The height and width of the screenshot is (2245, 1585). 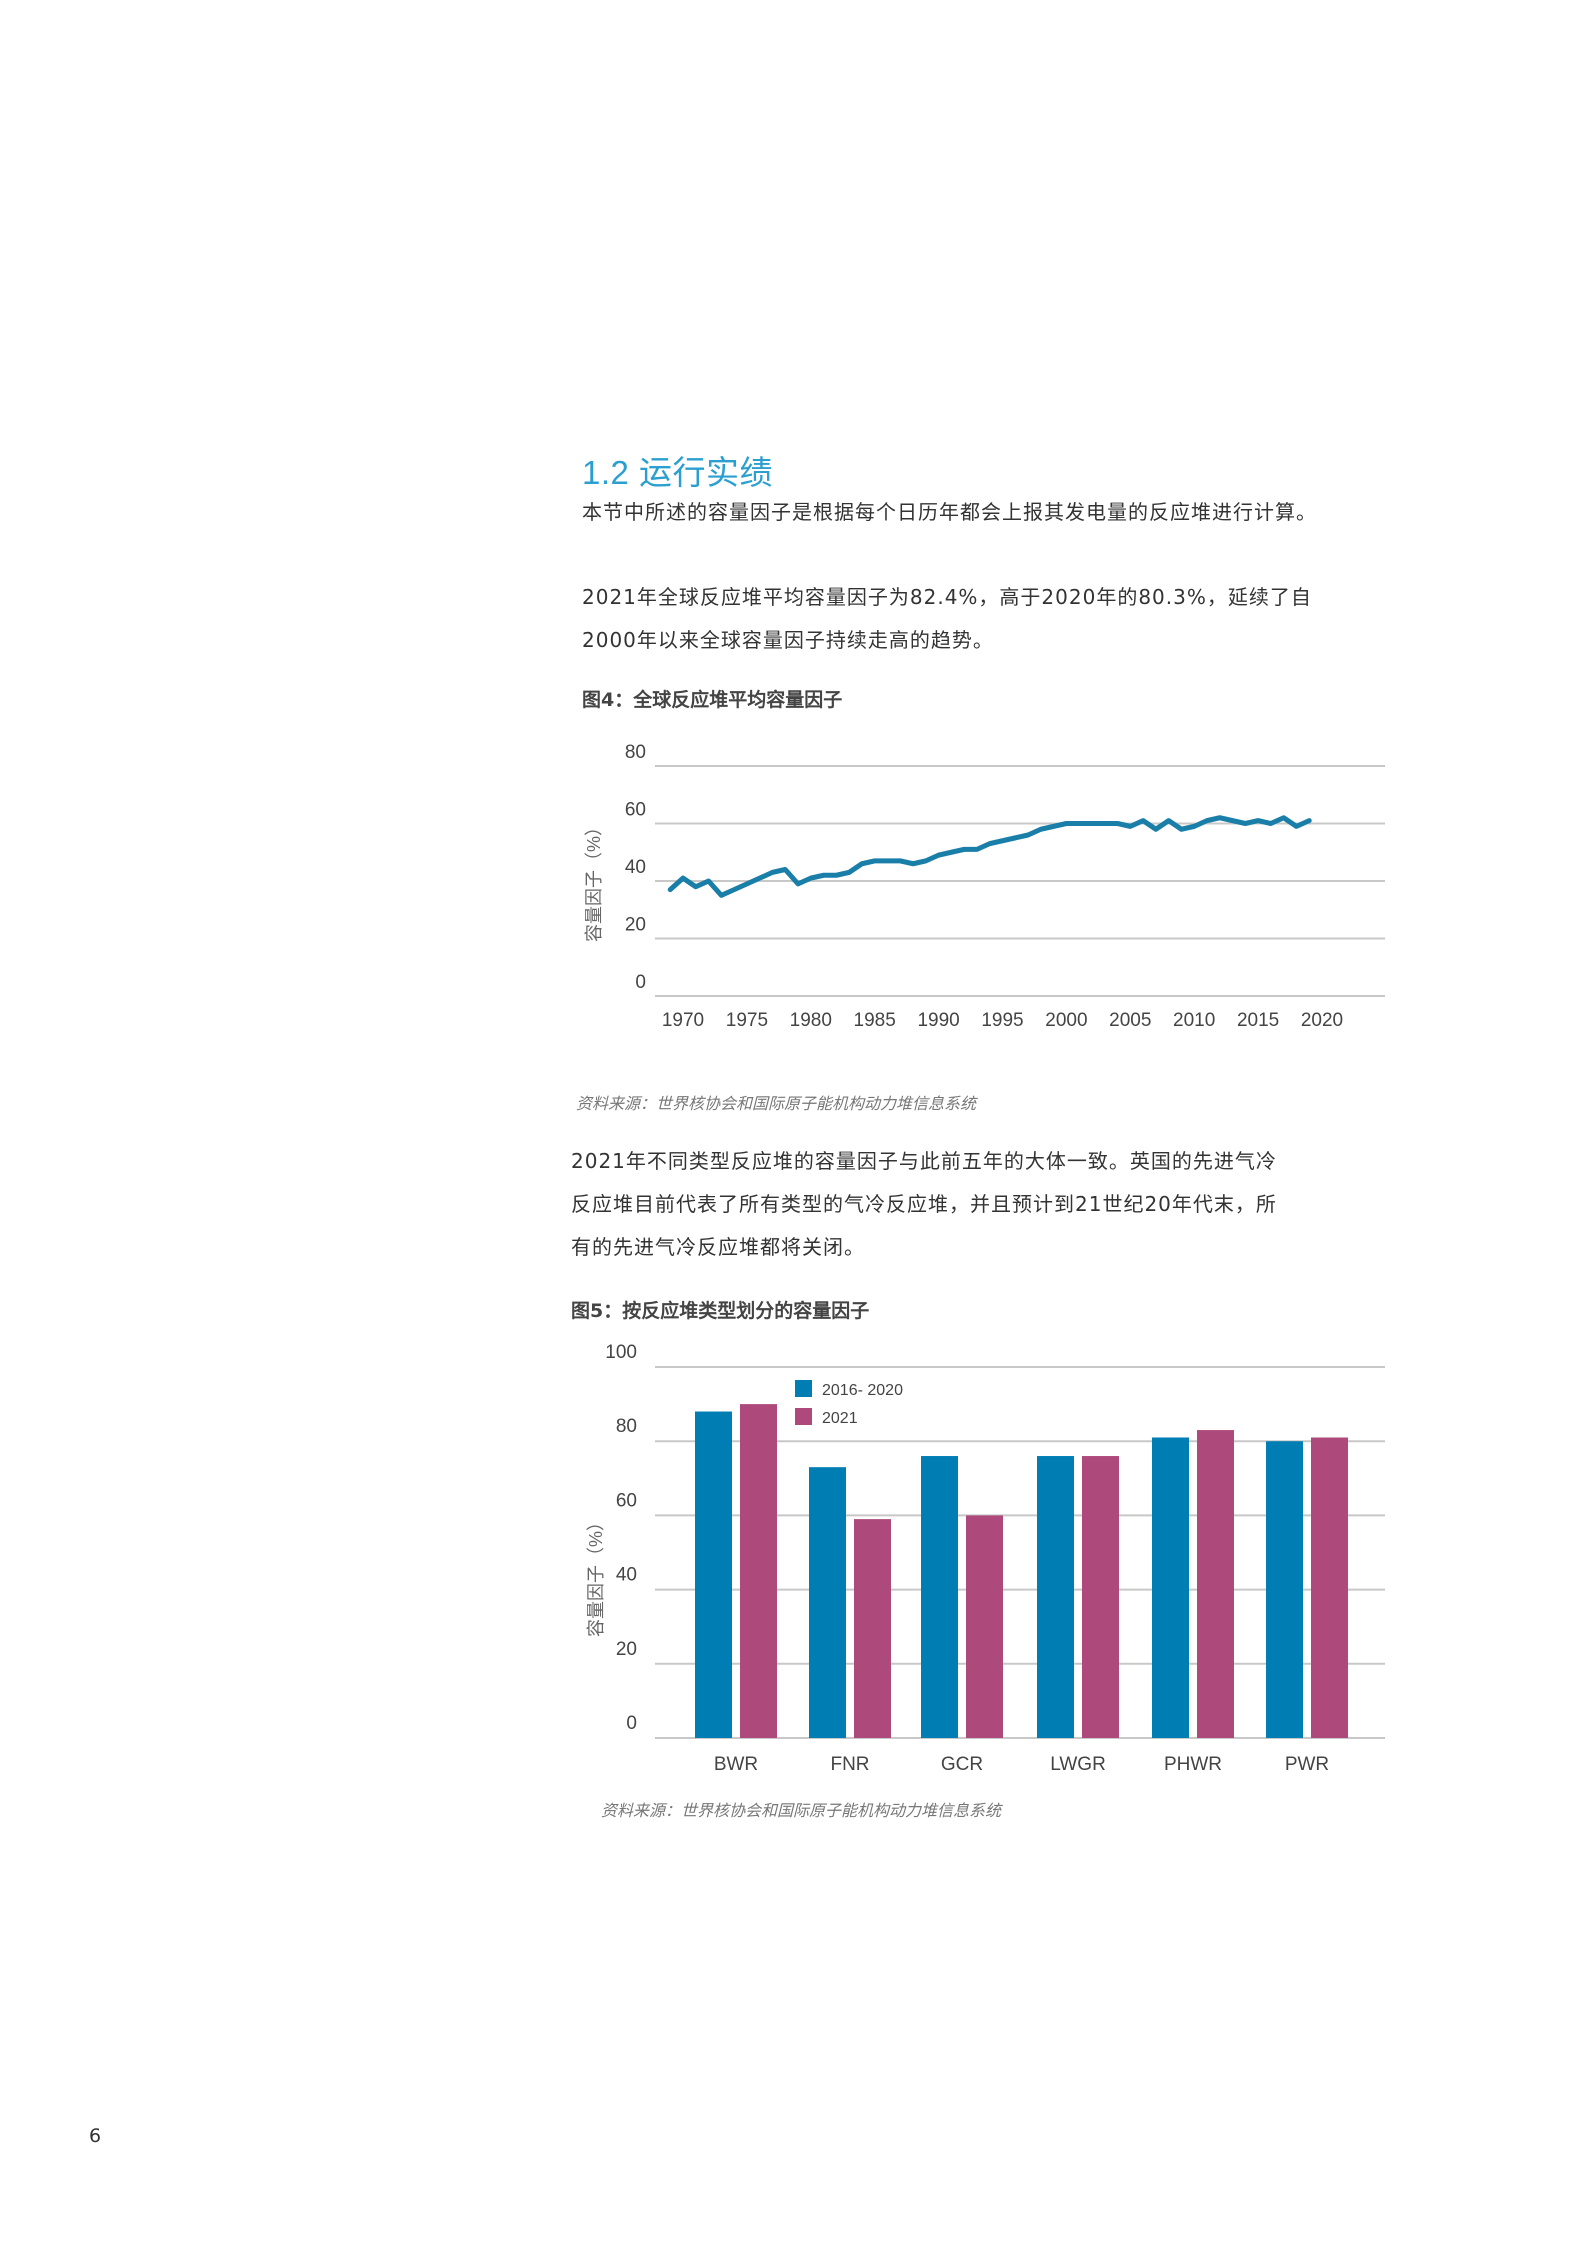 I want to click on x-category-label: PWR, so click(x=1307, y=1764).